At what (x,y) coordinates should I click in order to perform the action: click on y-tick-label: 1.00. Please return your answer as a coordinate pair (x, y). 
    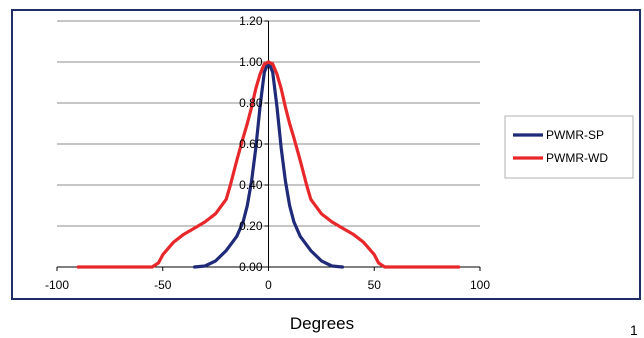
    Looking at the image, I should click on (251, 62).